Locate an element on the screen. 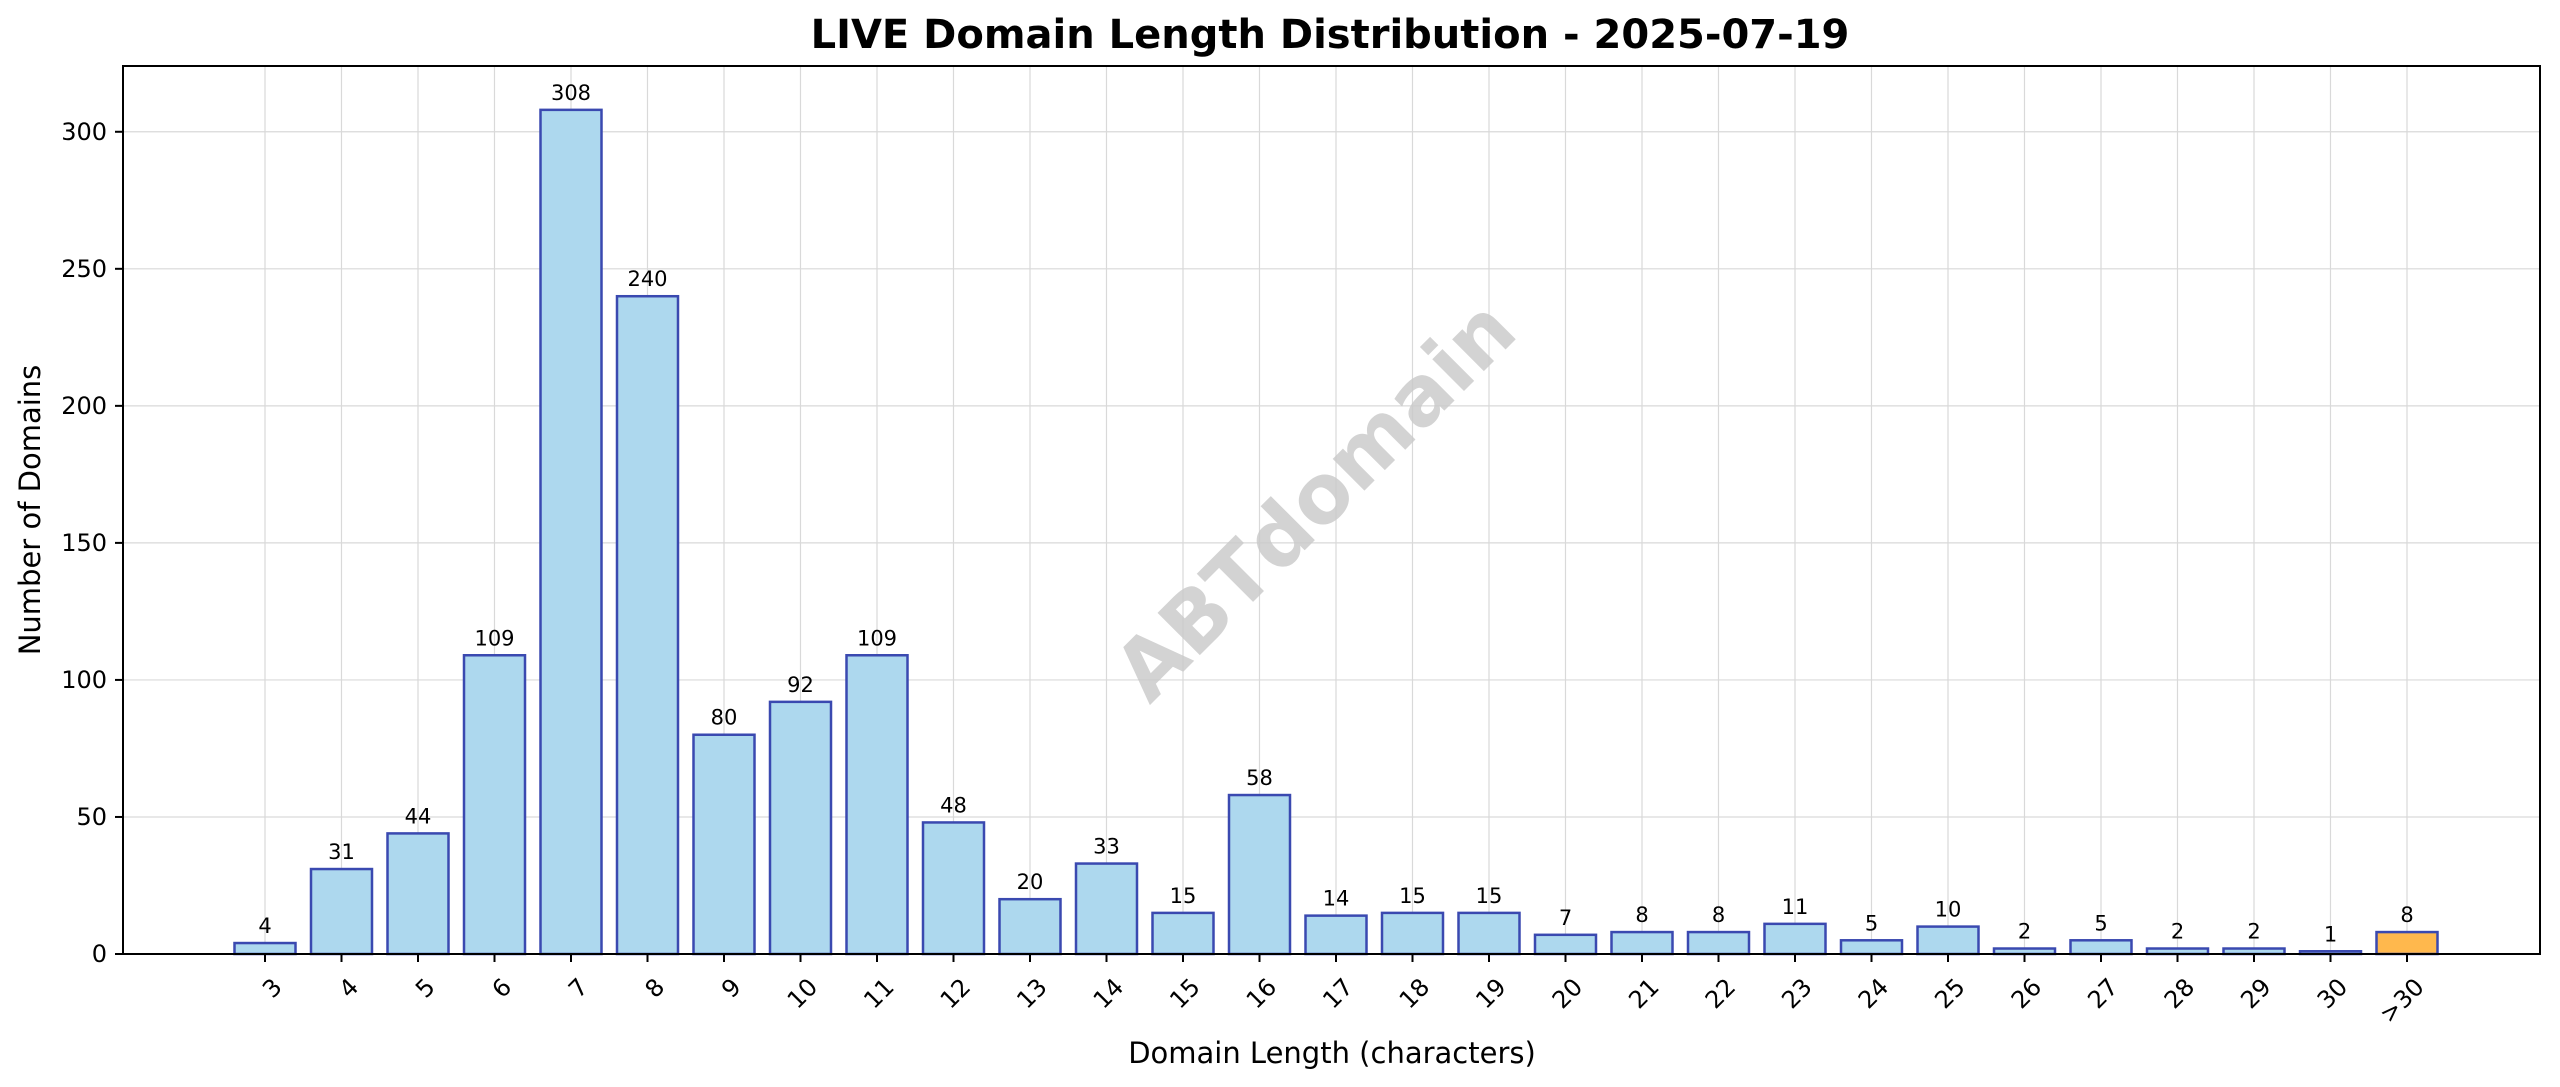 The width and height of the screenshot is (2560, 1087). data-label-3: 4 is located at coordinates (264, 926).